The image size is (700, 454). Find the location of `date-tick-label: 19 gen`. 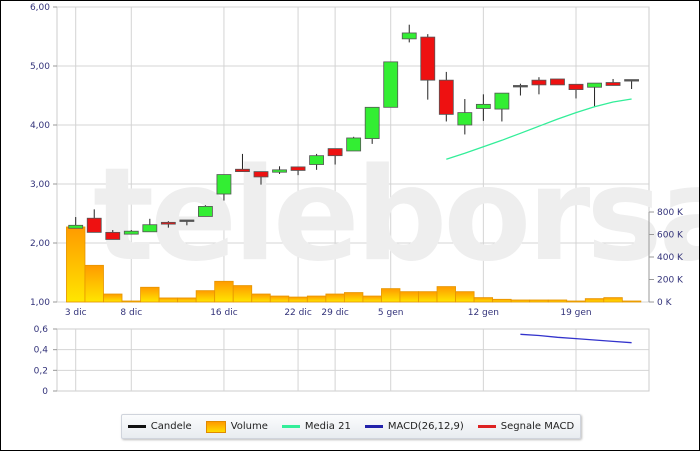

date-tick-label: 19 gen is located at coordinates (575, 313).